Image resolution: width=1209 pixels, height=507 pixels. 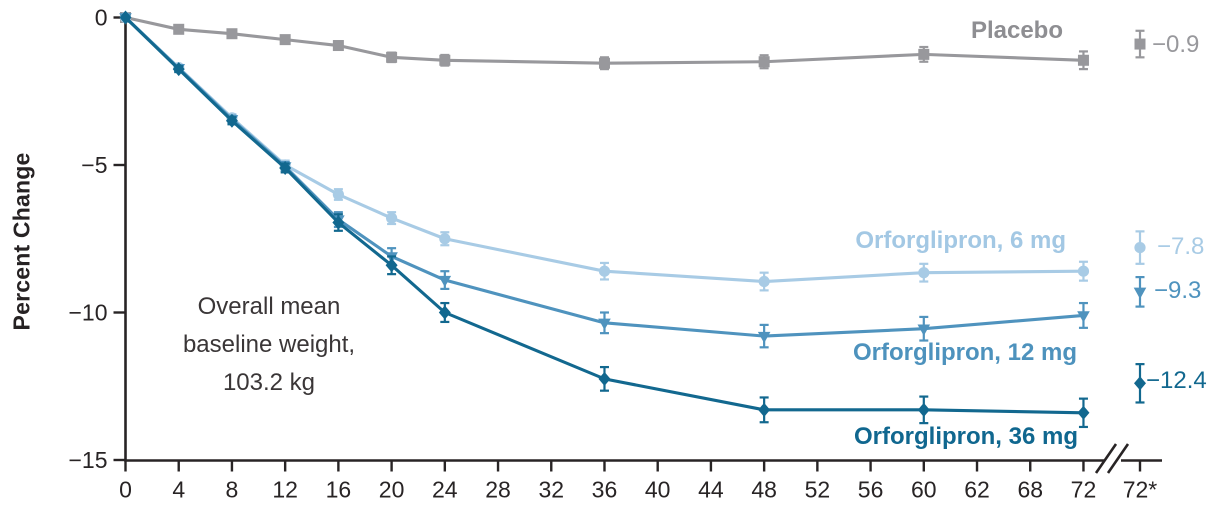 I want to click on x-tick-label: 8, so click(x=232, y=490).